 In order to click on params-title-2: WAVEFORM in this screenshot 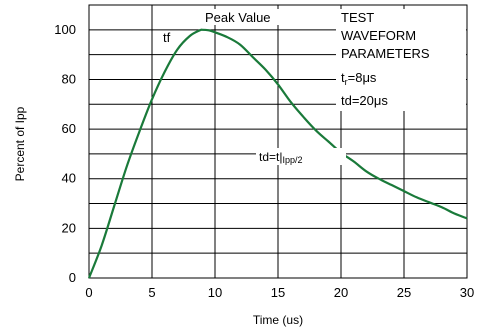, I will do `click(378, 35)`.